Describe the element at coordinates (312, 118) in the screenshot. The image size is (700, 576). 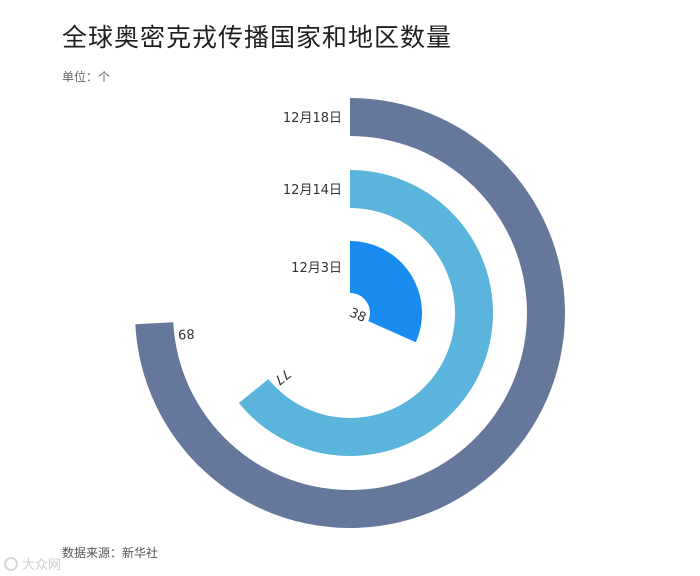
I see `category-label: 12月18日` at that location.